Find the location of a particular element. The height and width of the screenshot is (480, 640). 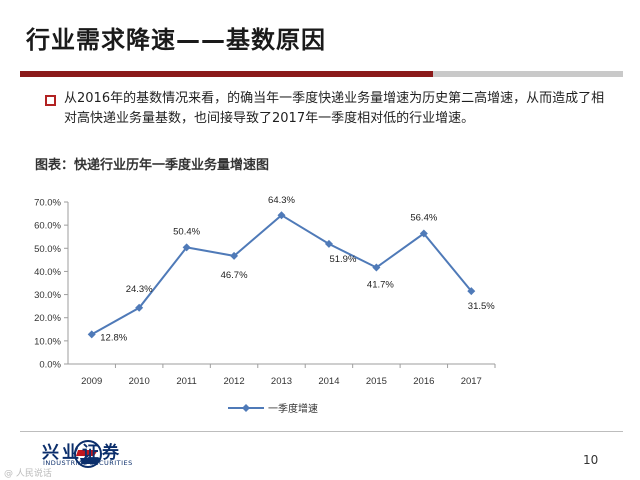

legend-label: 一季度增速 is located at coordinates (293, 408).